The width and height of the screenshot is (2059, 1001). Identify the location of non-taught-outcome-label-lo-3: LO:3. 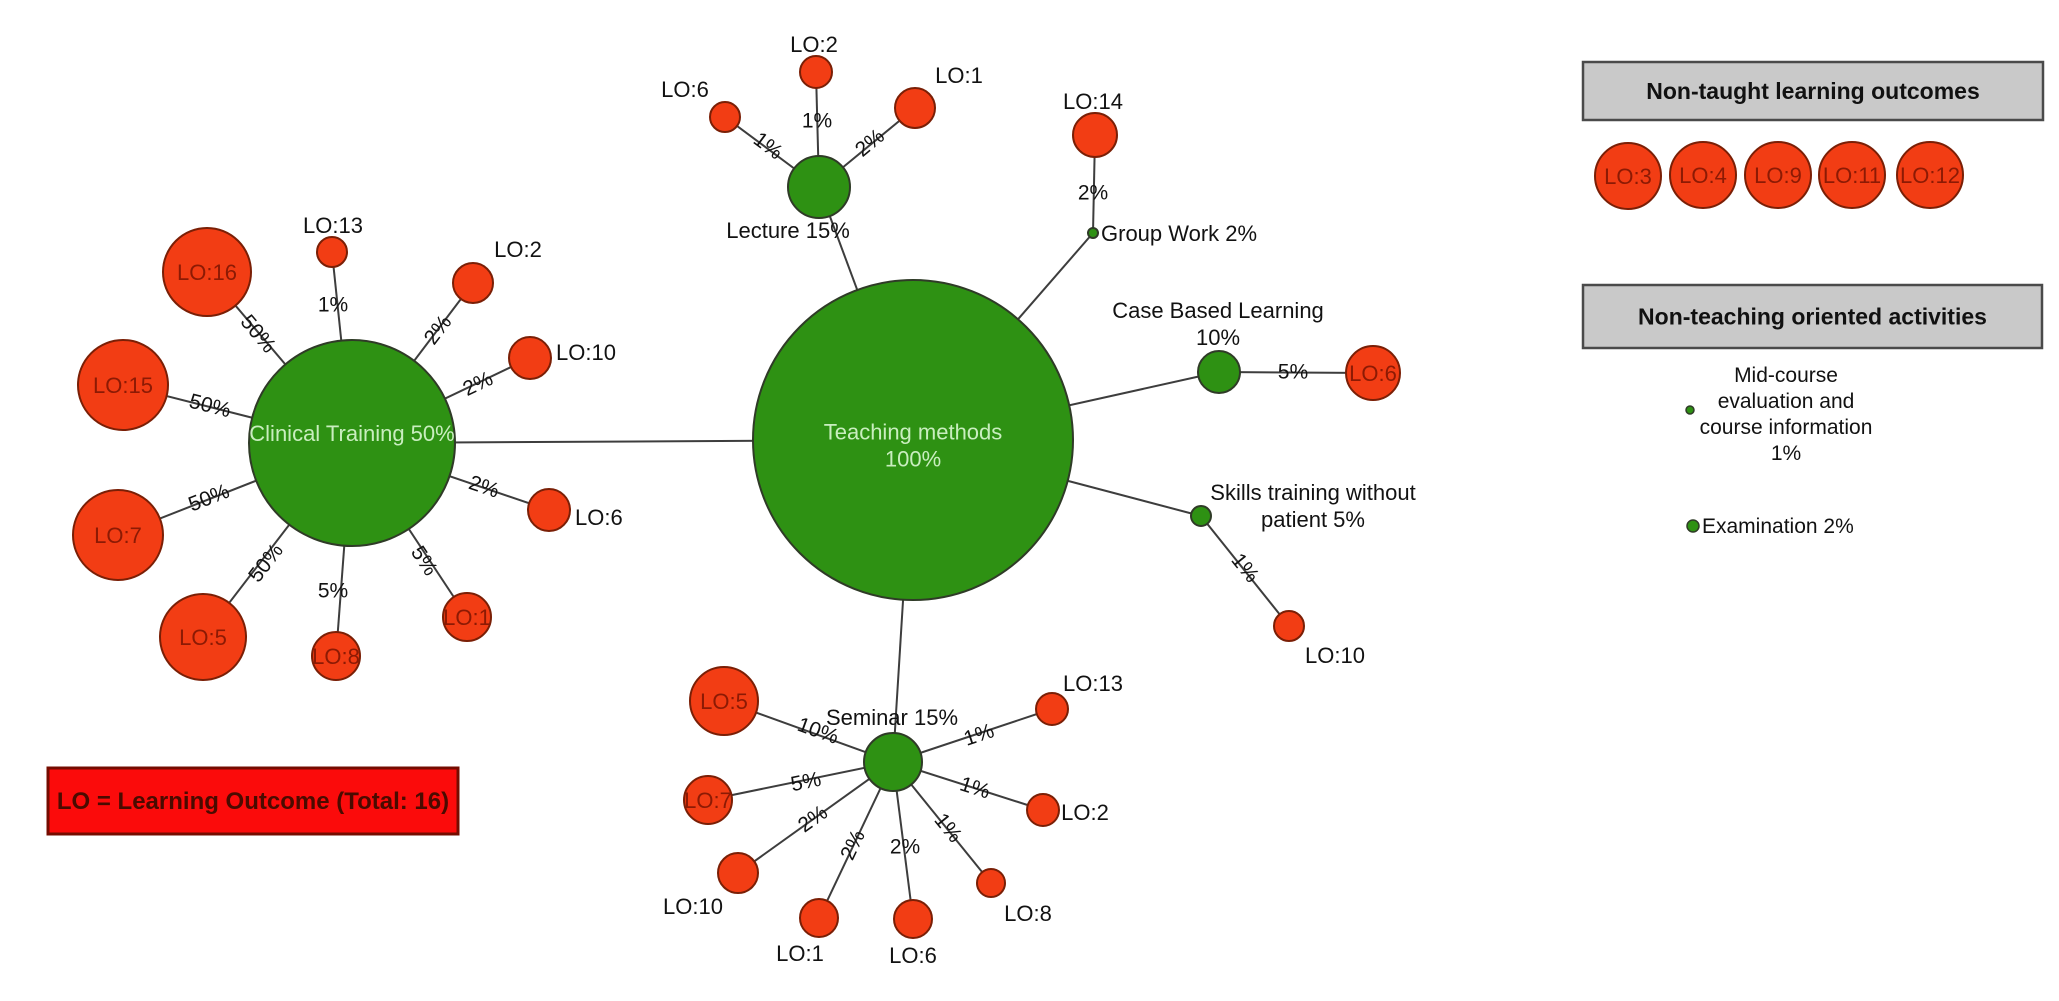
(1628, 176).